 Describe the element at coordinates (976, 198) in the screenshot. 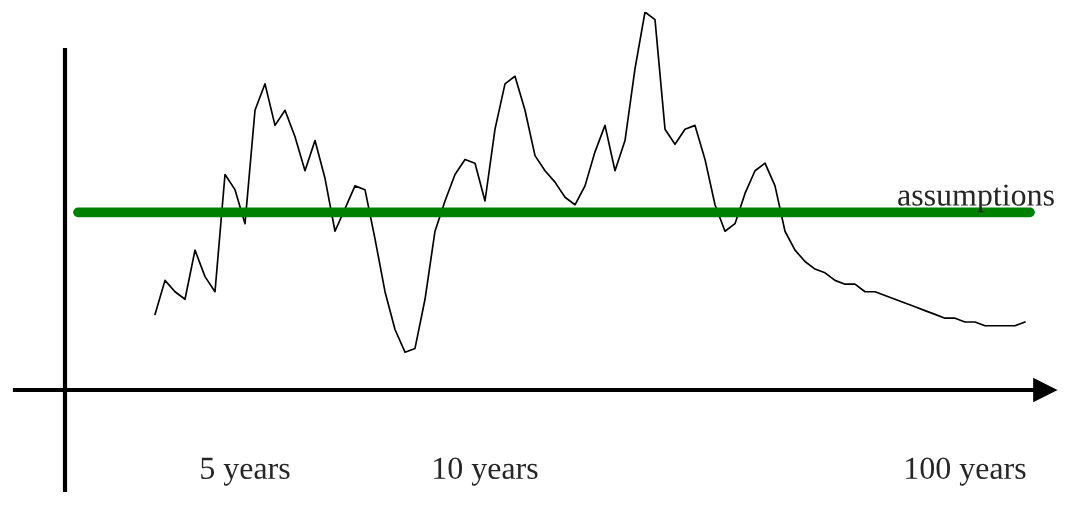

I see `ref-line-label: assumptions` at that location.